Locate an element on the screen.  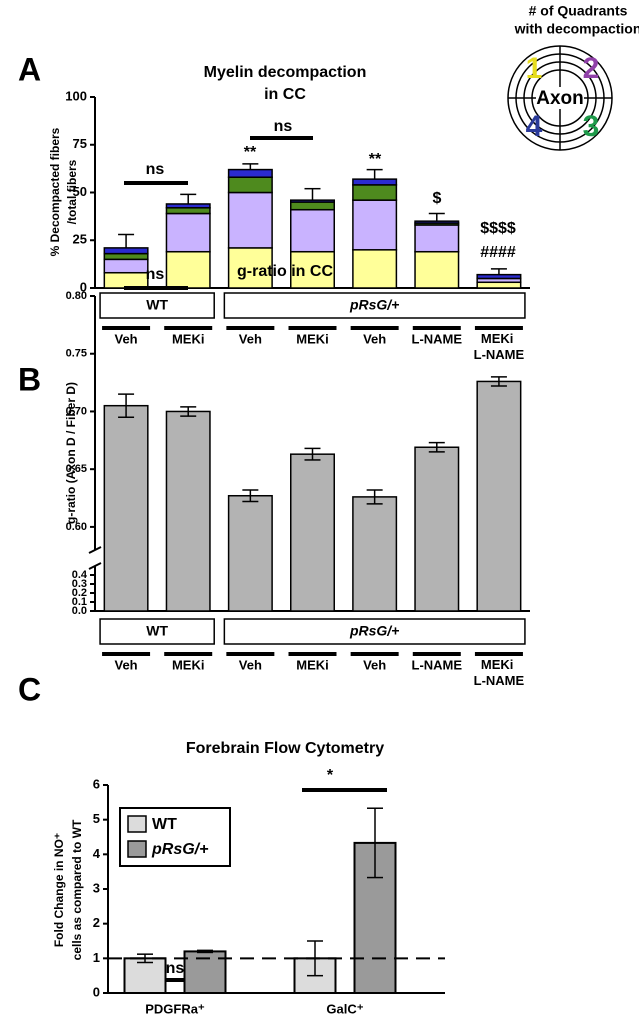
y-tick-label: 4 is located at coordinates (97, 853).